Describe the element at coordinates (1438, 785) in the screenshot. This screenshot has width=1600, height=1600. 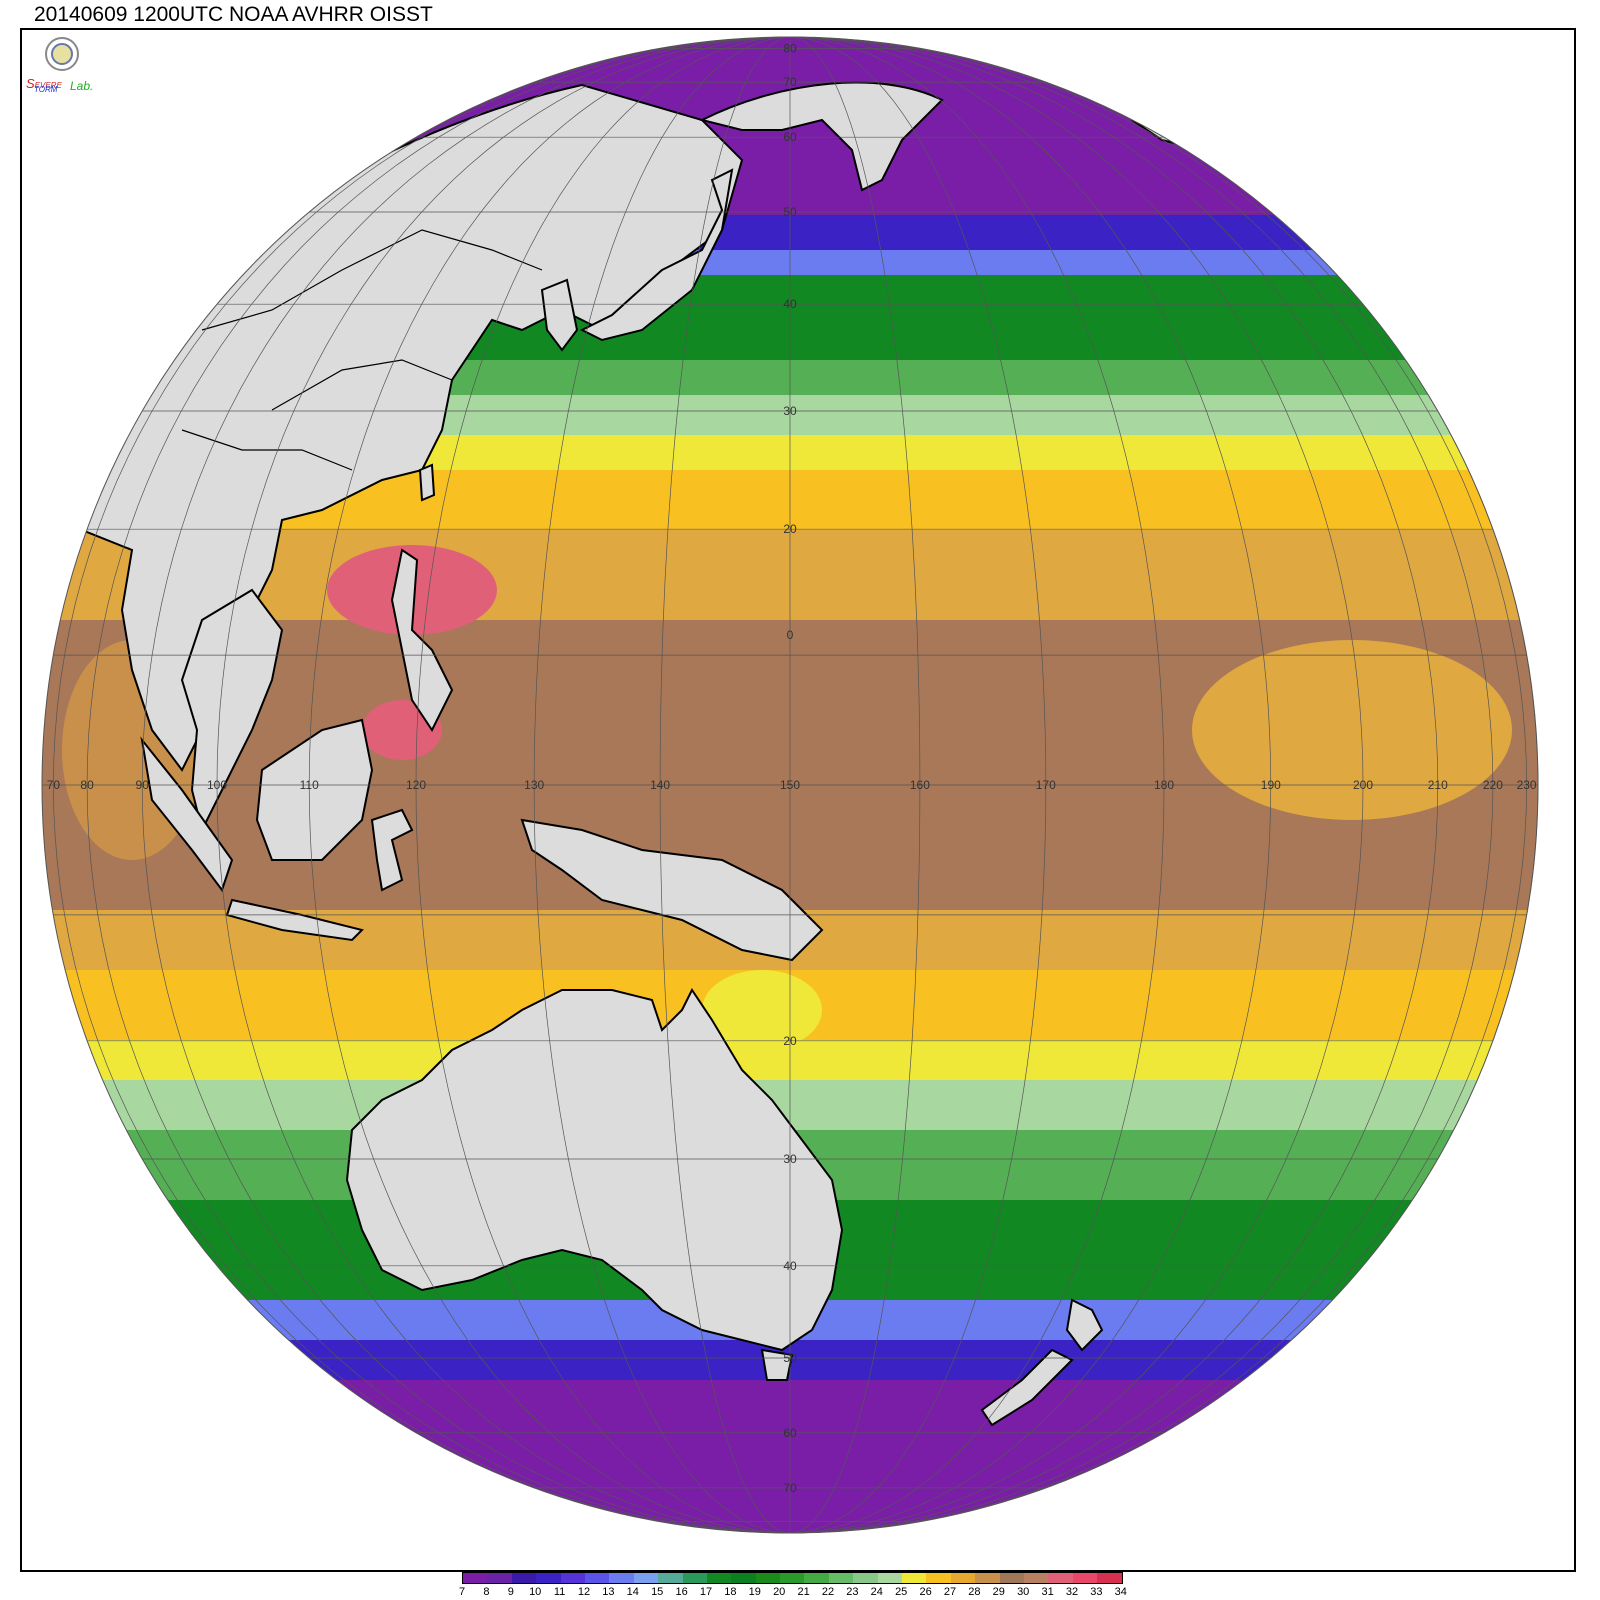
I see `grid-label: 210` at that location.